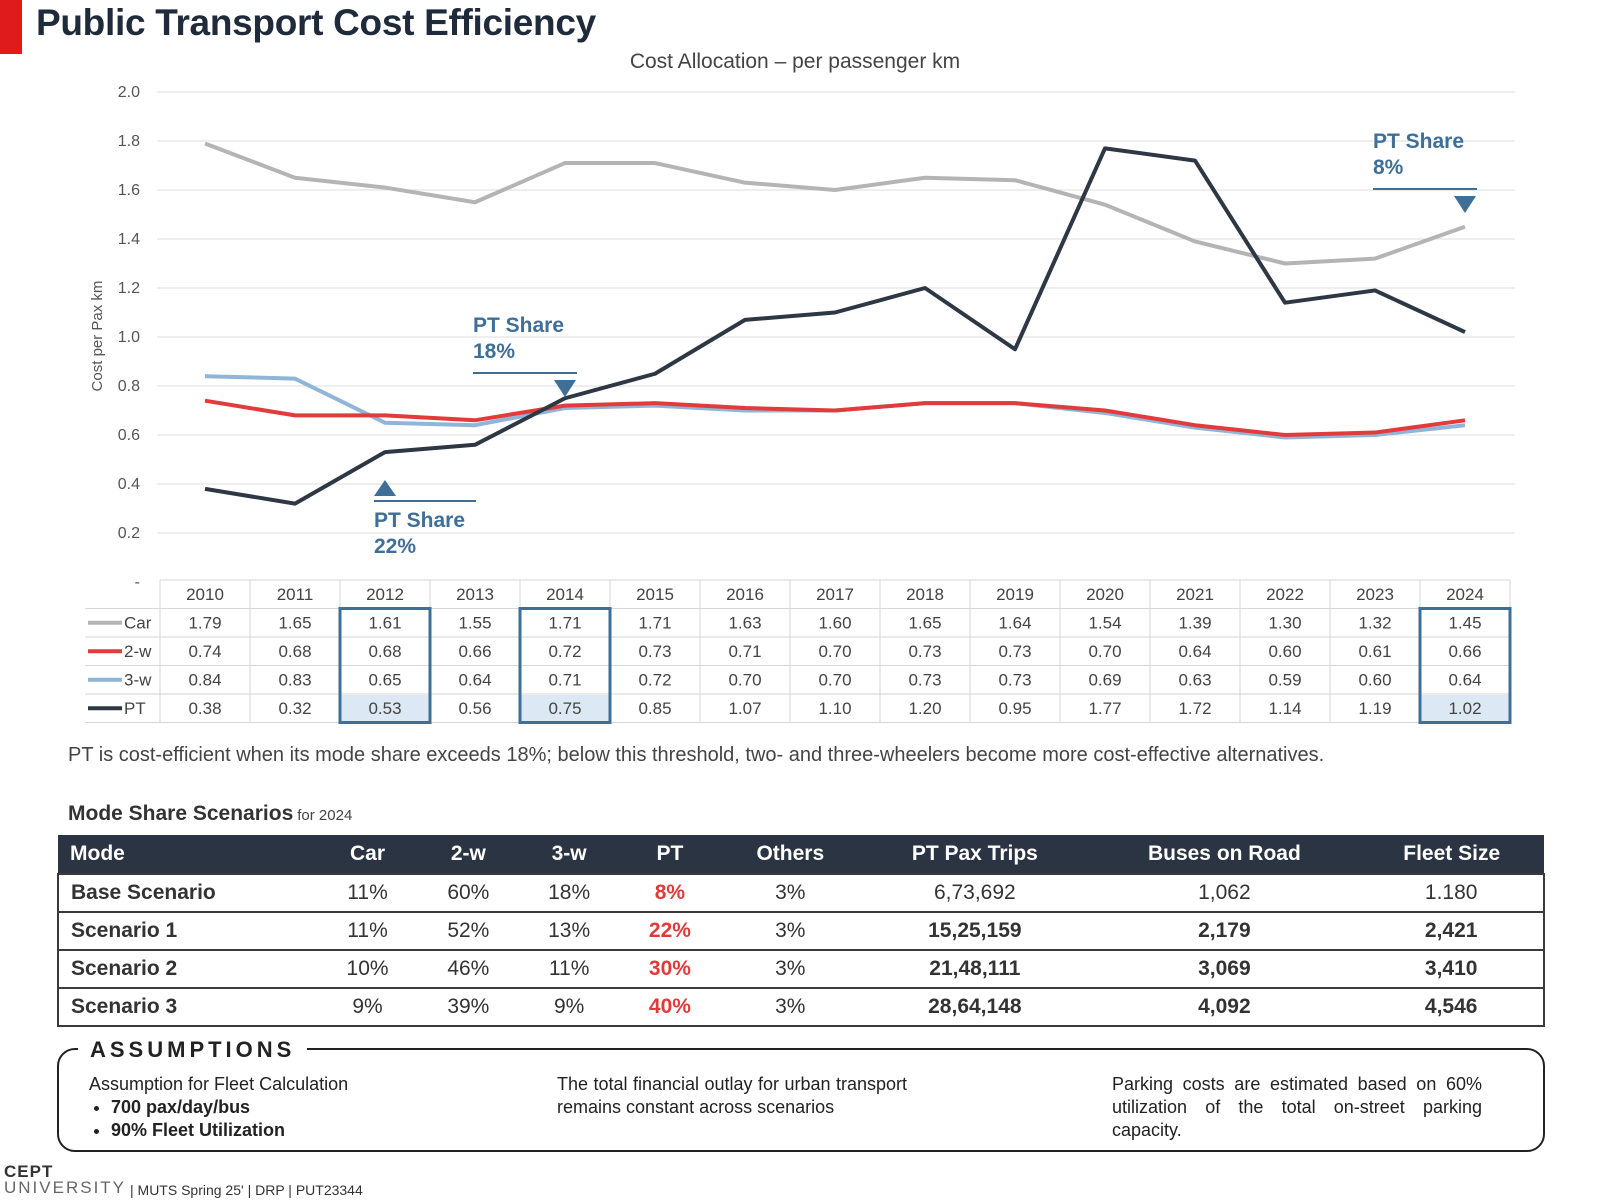 The width and height of the screenshot is (1600, 1200). I want to click on fleet-assumption-heading: Assumption for Fleet Calculation, so click(219, 1084).